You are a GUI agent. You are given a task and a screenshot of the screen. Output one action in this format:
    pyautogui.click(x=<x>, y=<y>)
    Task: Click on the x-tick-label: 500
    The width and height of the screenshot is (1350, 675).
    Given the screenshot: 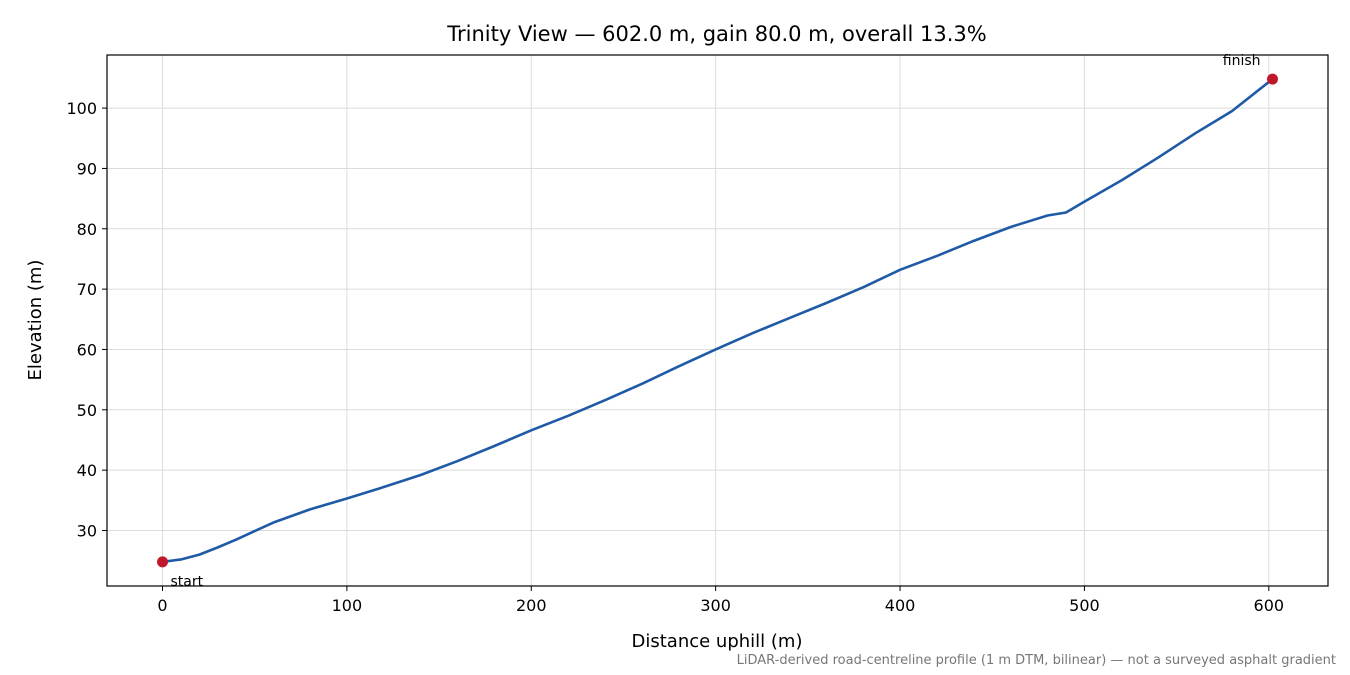 What is the action you would take?
    pyautogui.click(x=1084, y=605)
    